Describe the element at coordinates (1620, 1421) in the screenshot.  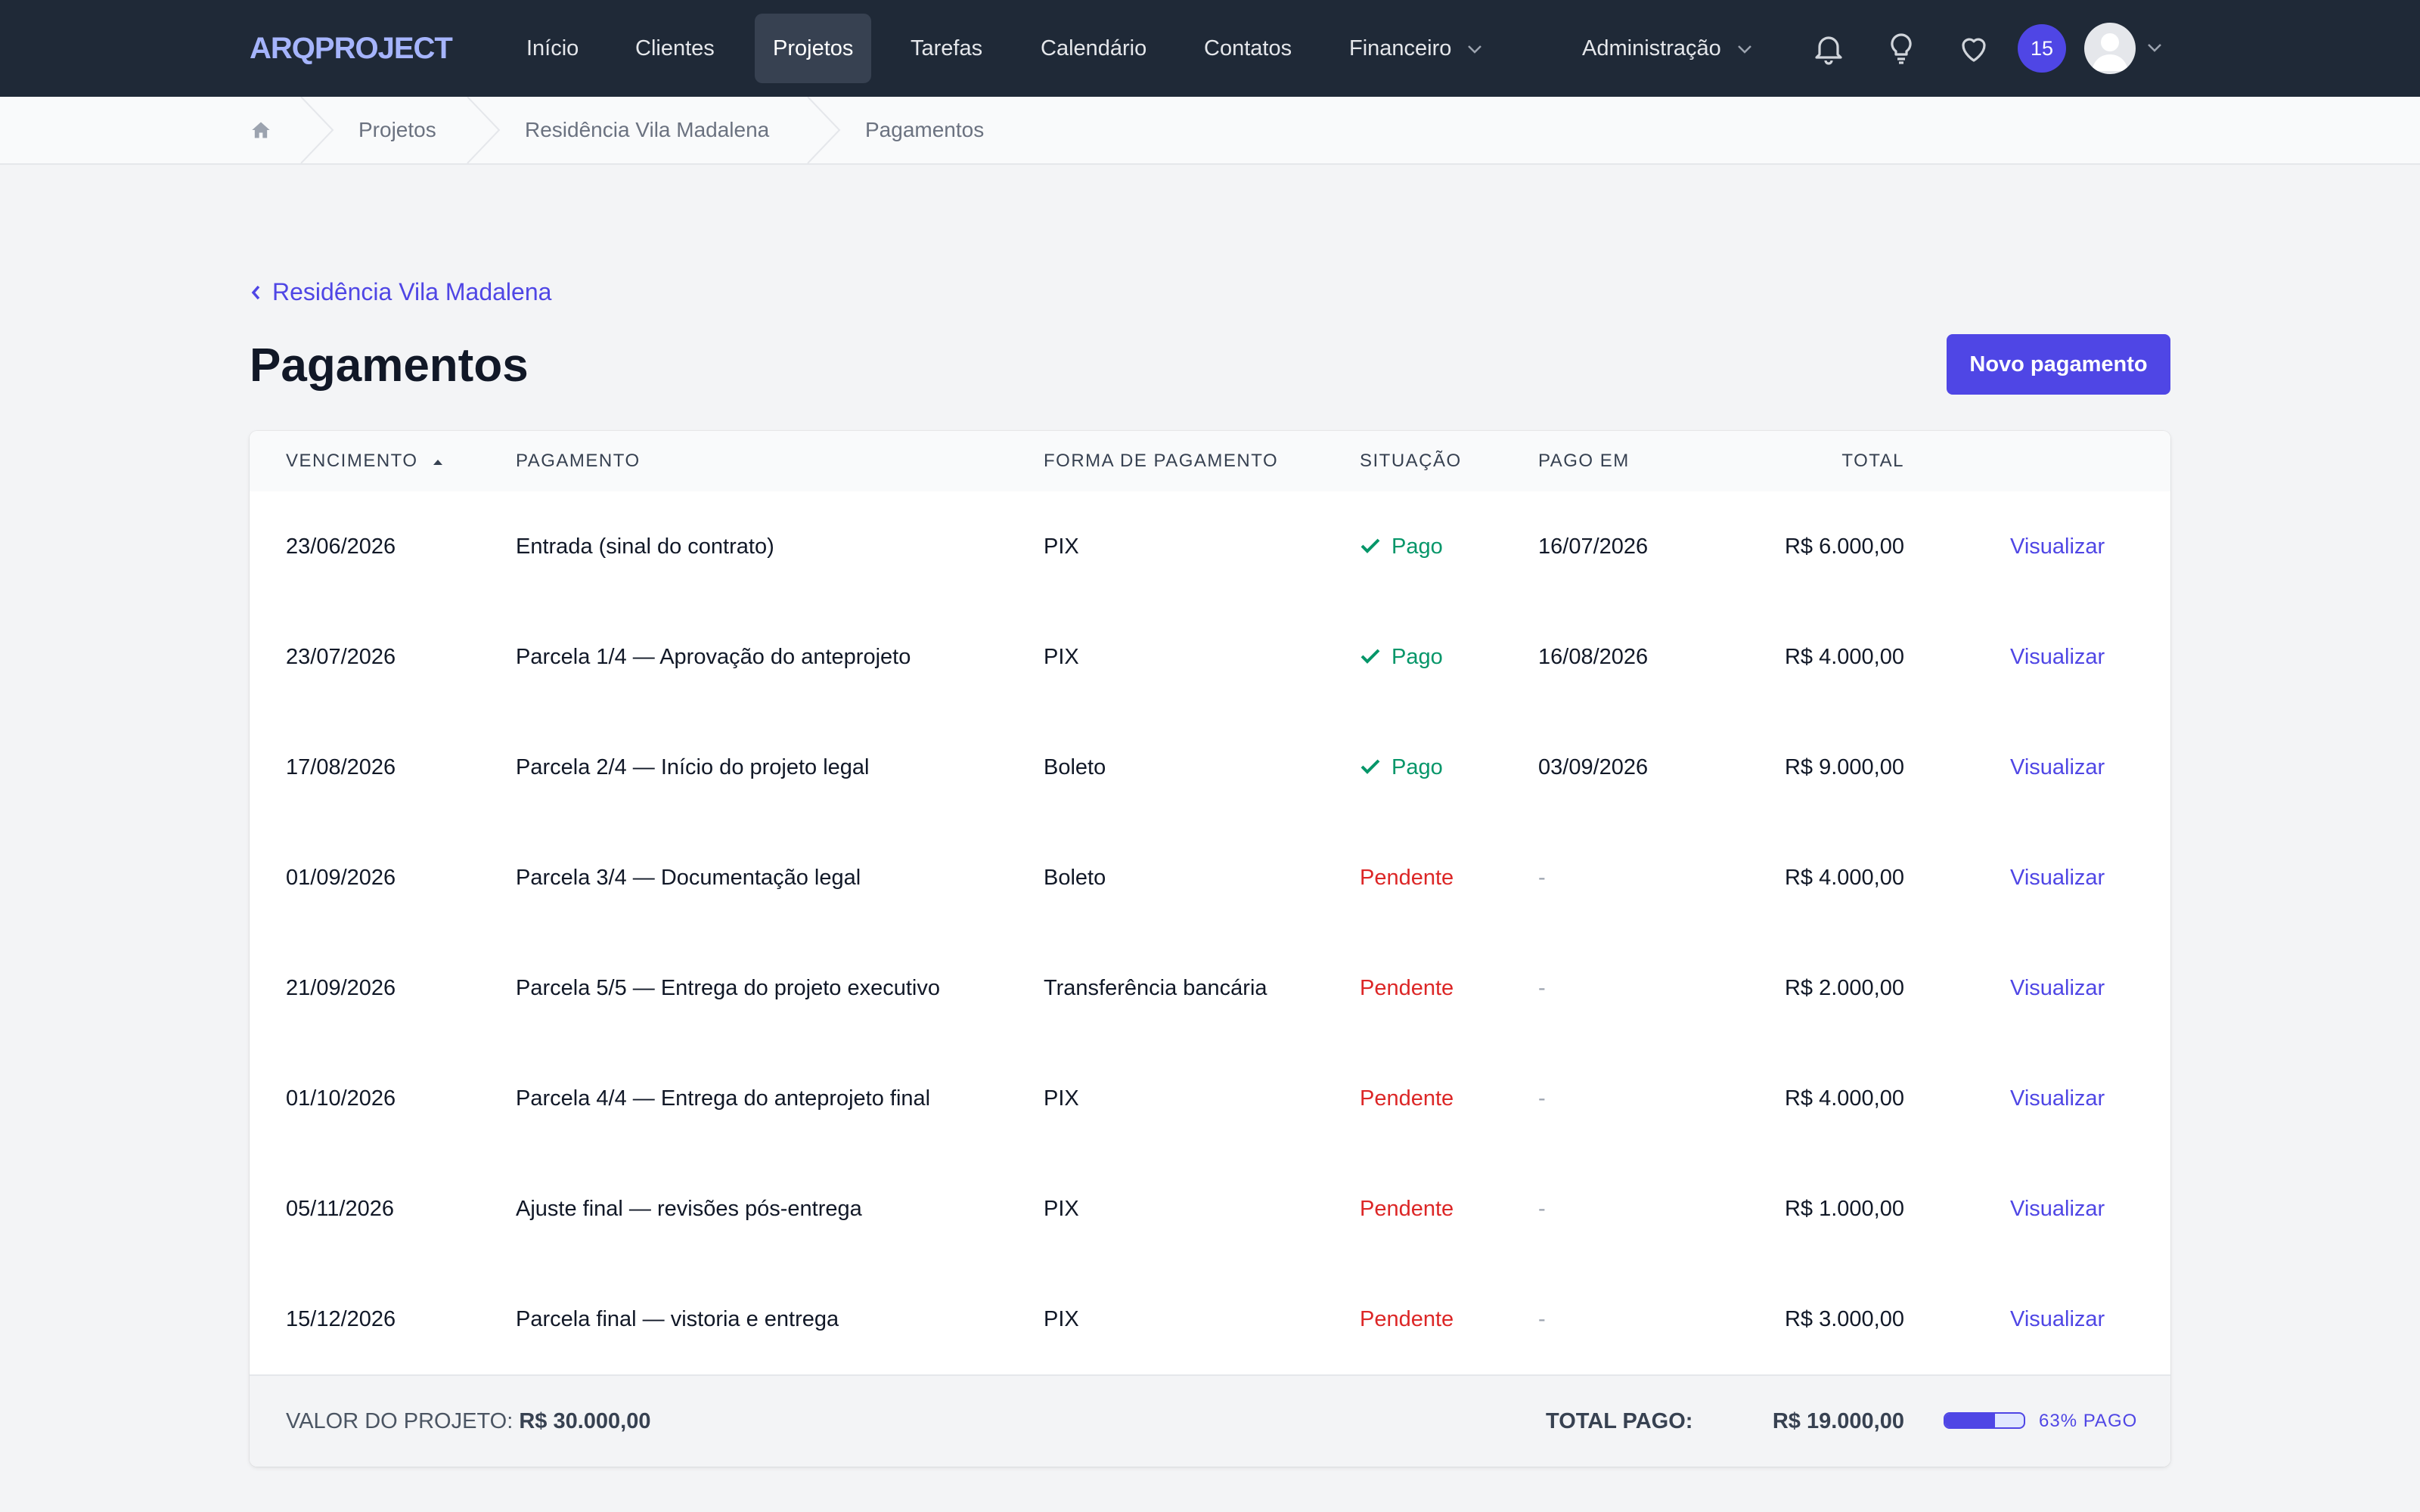
I see `total-paid-label: TOTAL PAGO:` at that location.